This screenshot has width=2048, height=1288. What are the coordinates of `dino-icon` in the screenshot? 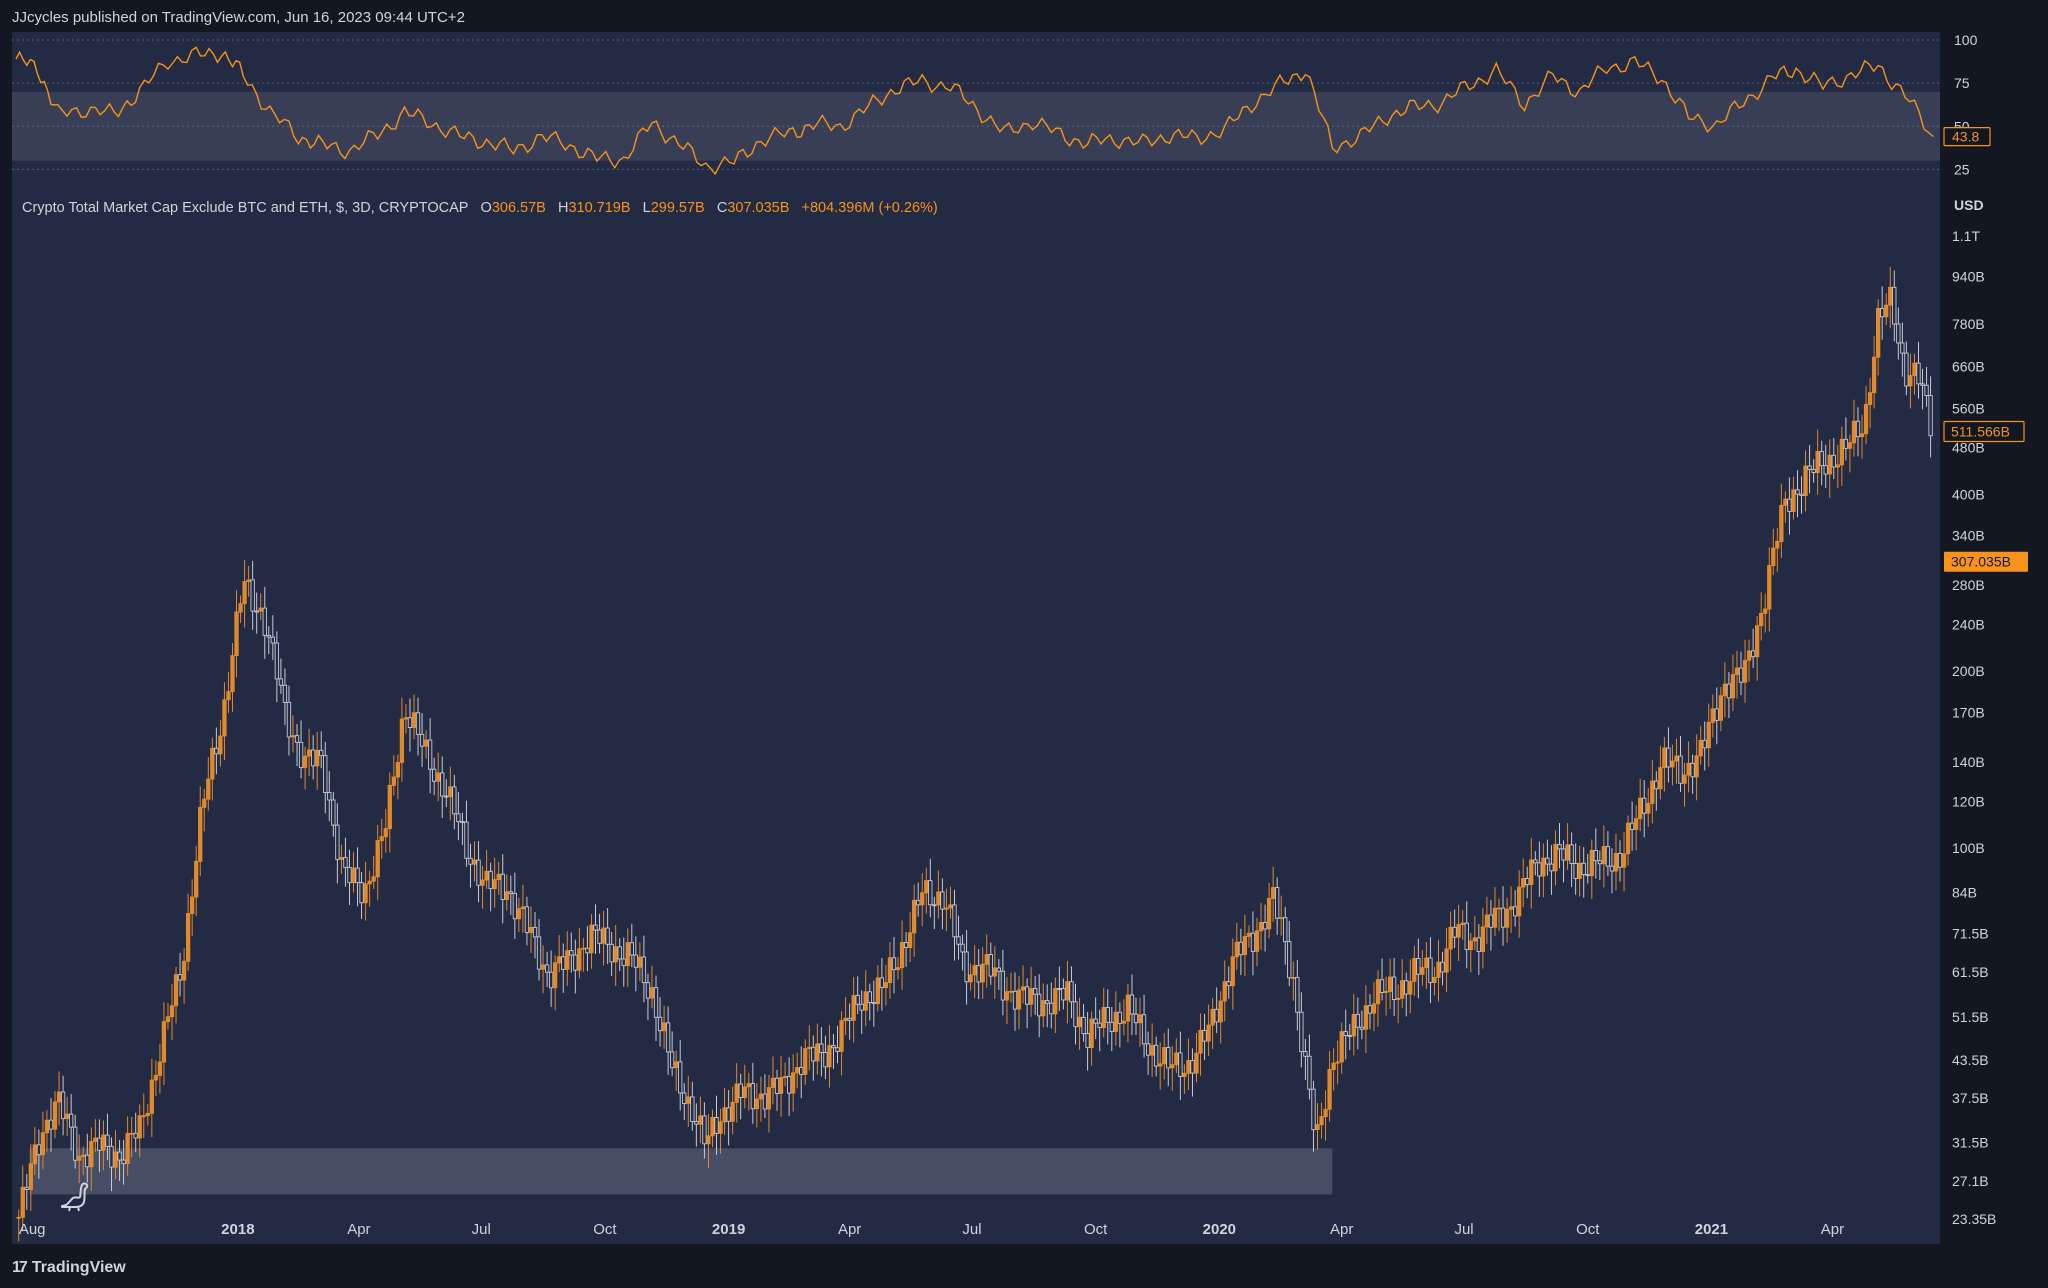 It's located at (75, 1195).